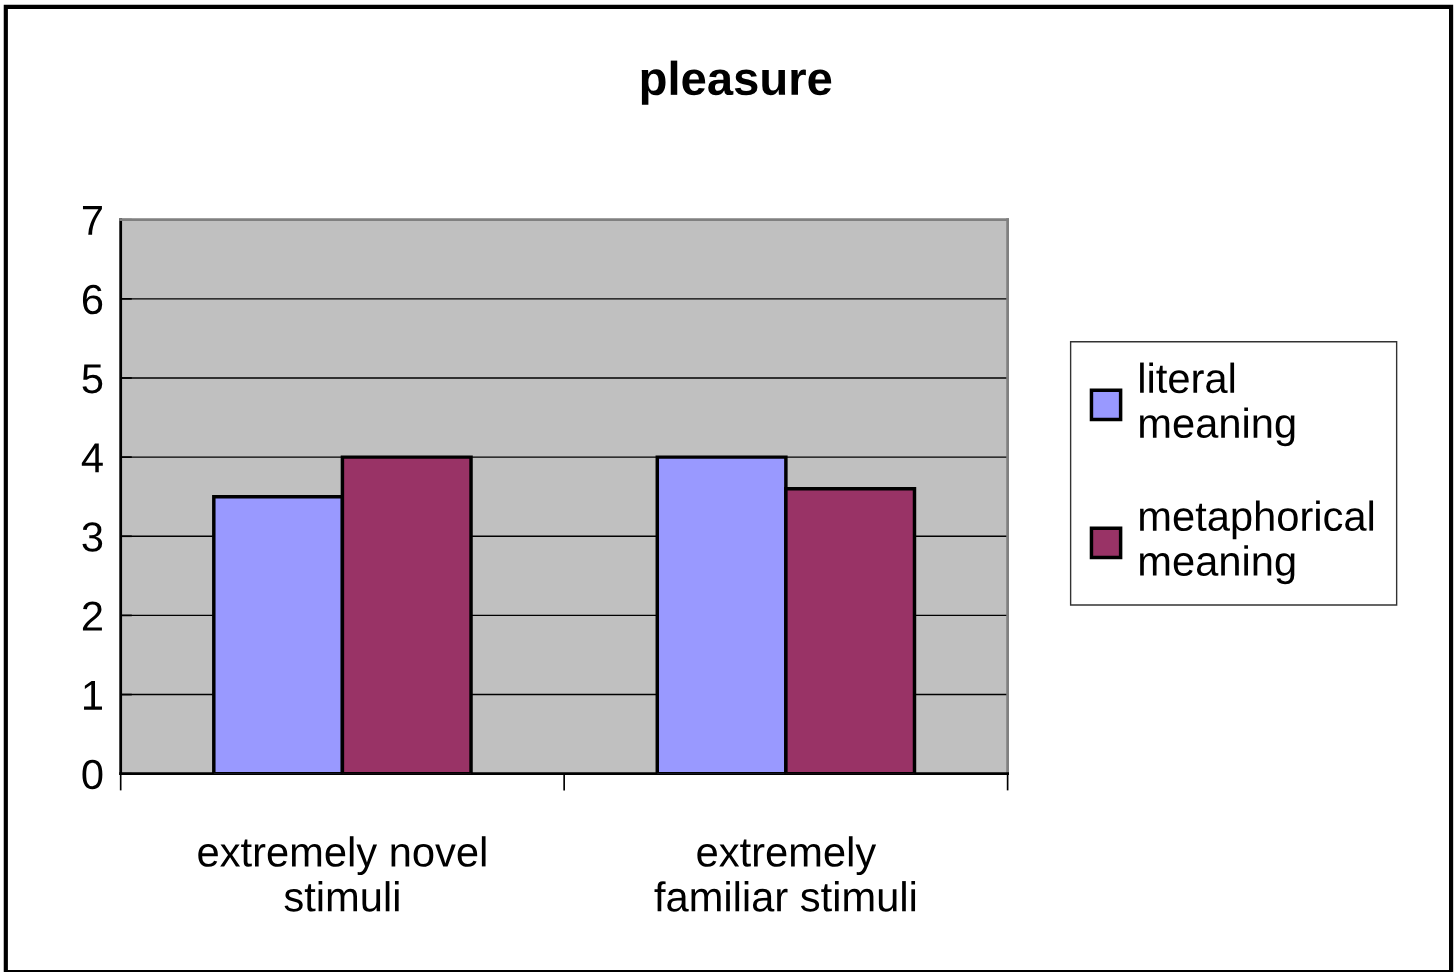  What do you see at coordinates (92, 537) in the screenshot?
I see `y-tick-label: 3` at bounding box center [92, 537].